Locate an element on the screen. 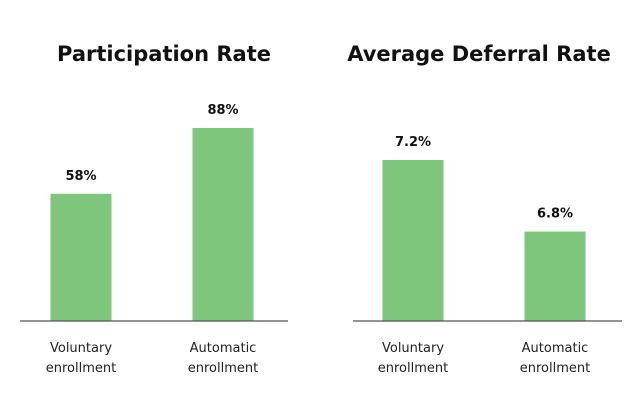 This screenshot has height=406, width=640. data-label: 7.2% is located at coordinates (413, 142).